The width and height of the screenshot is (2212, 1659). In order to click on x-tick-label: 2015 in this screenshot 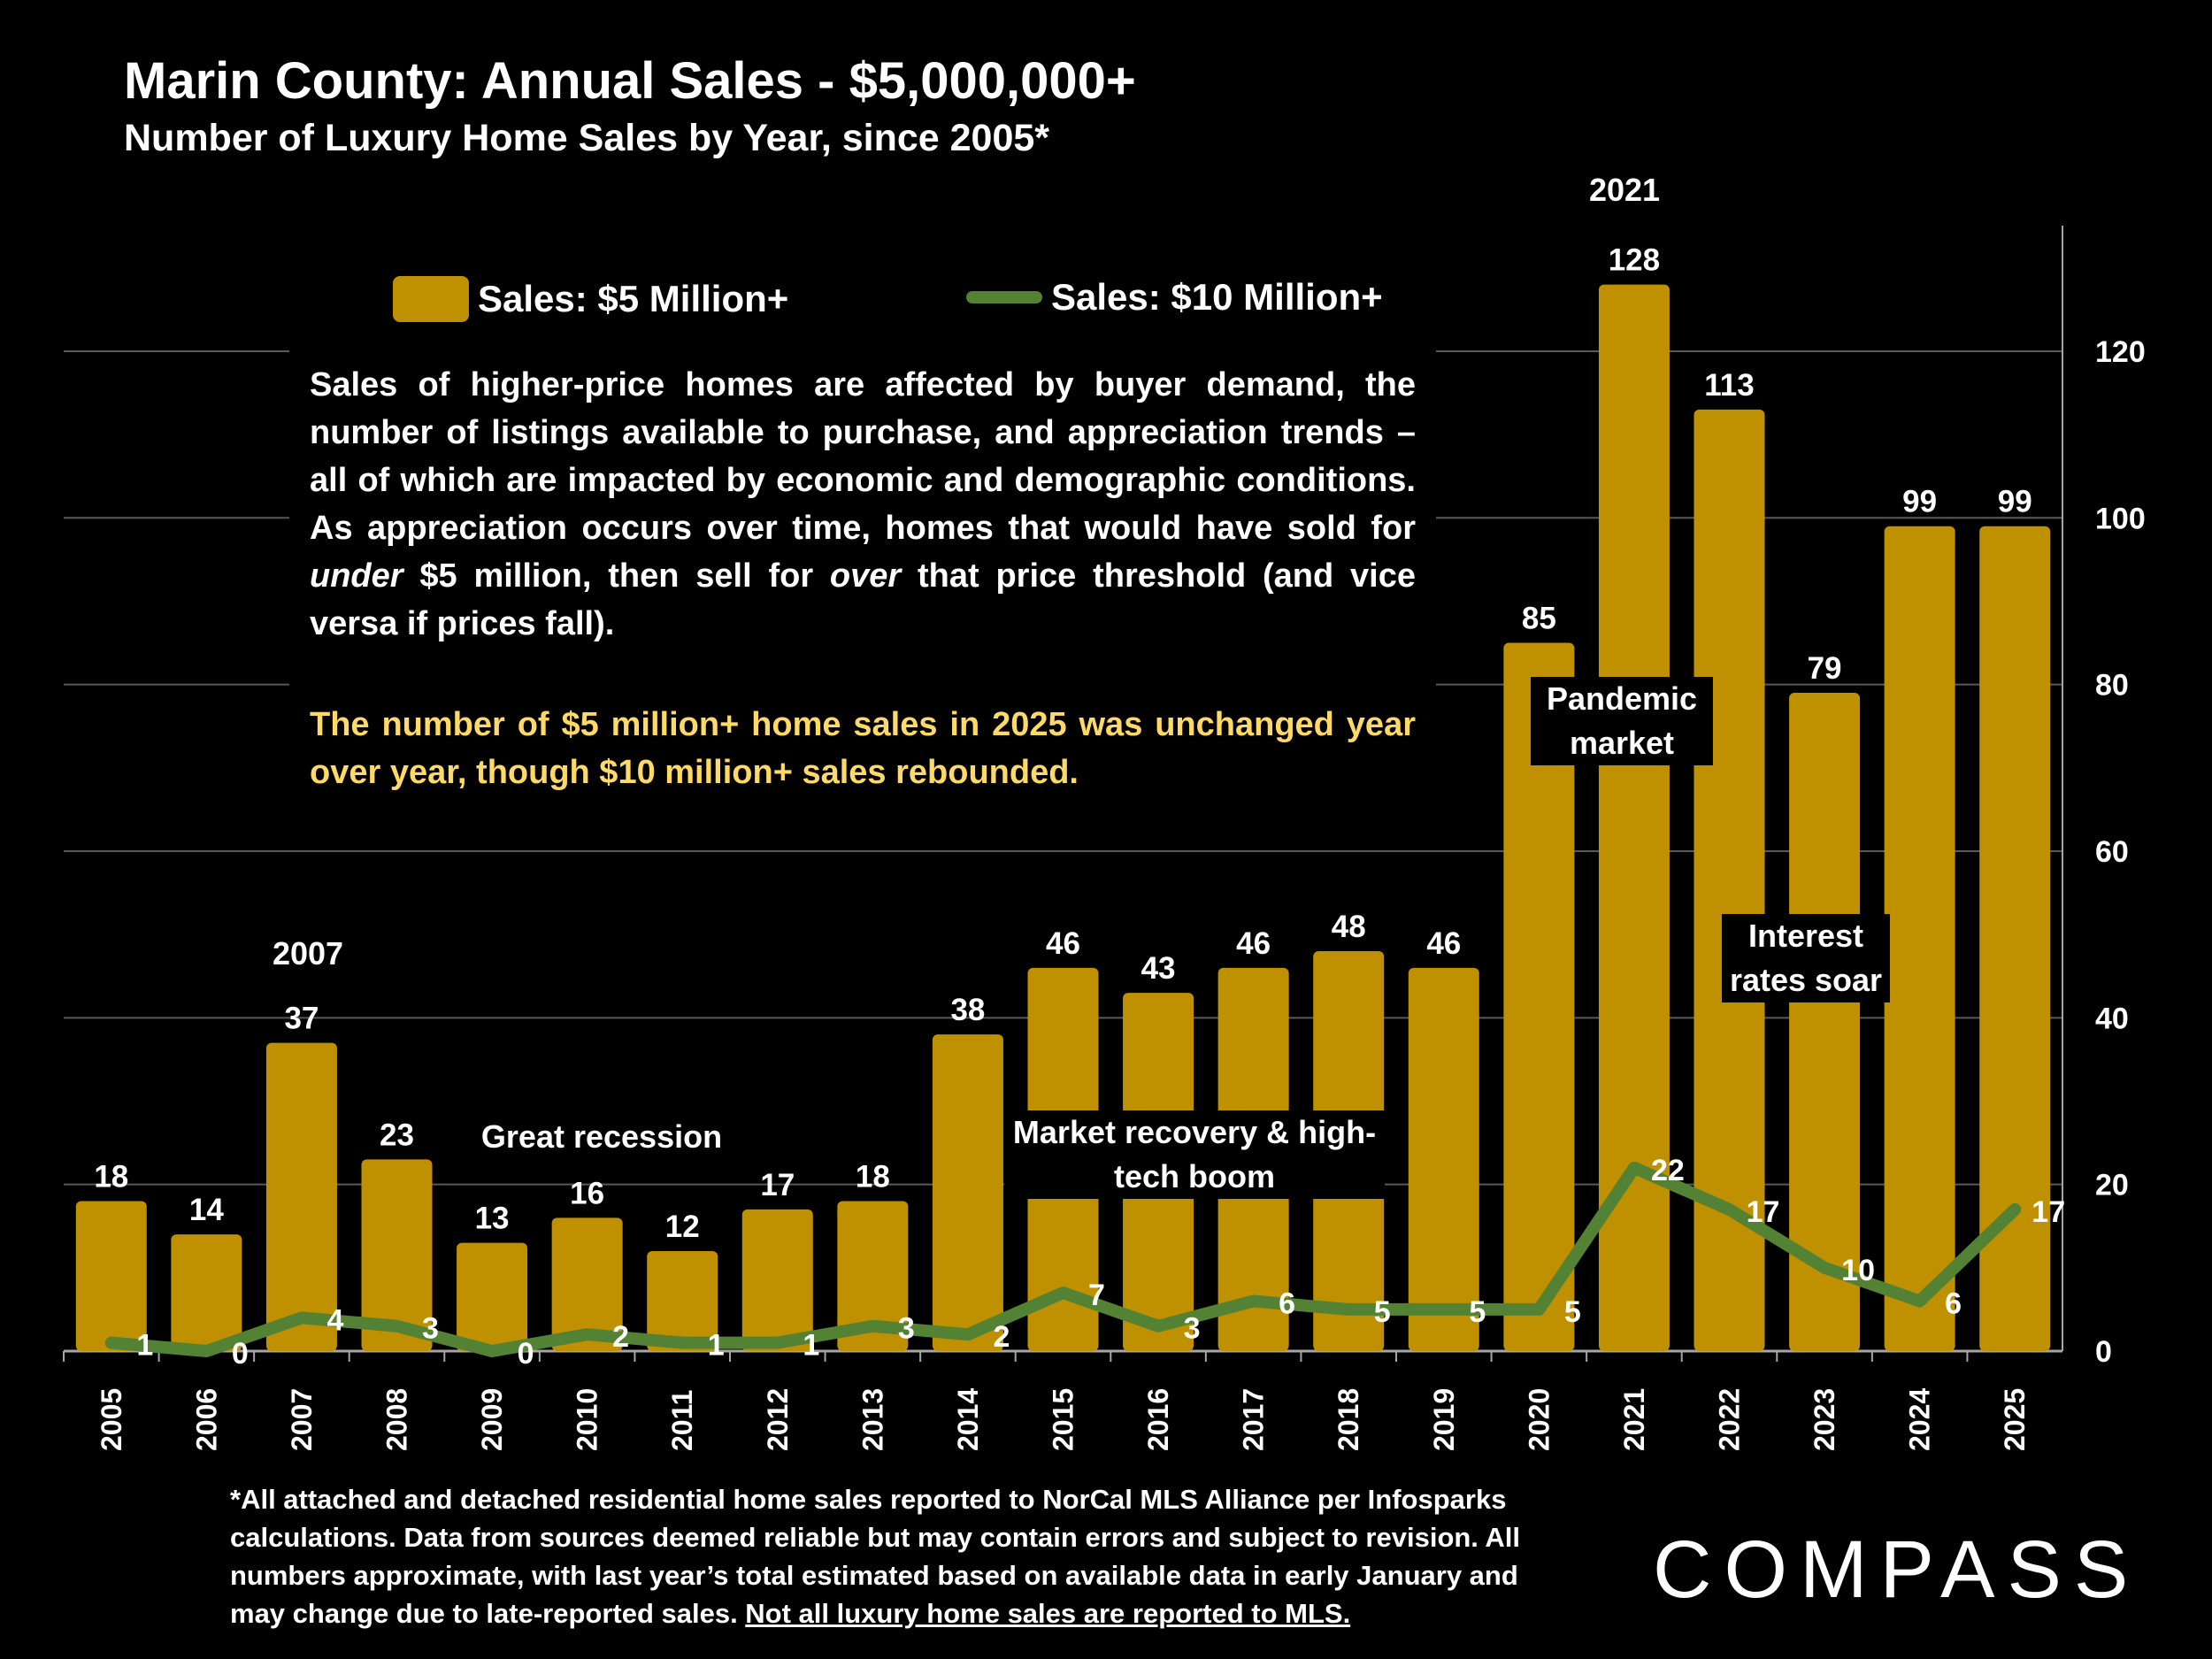, I will do `click(1063, 1420)`.